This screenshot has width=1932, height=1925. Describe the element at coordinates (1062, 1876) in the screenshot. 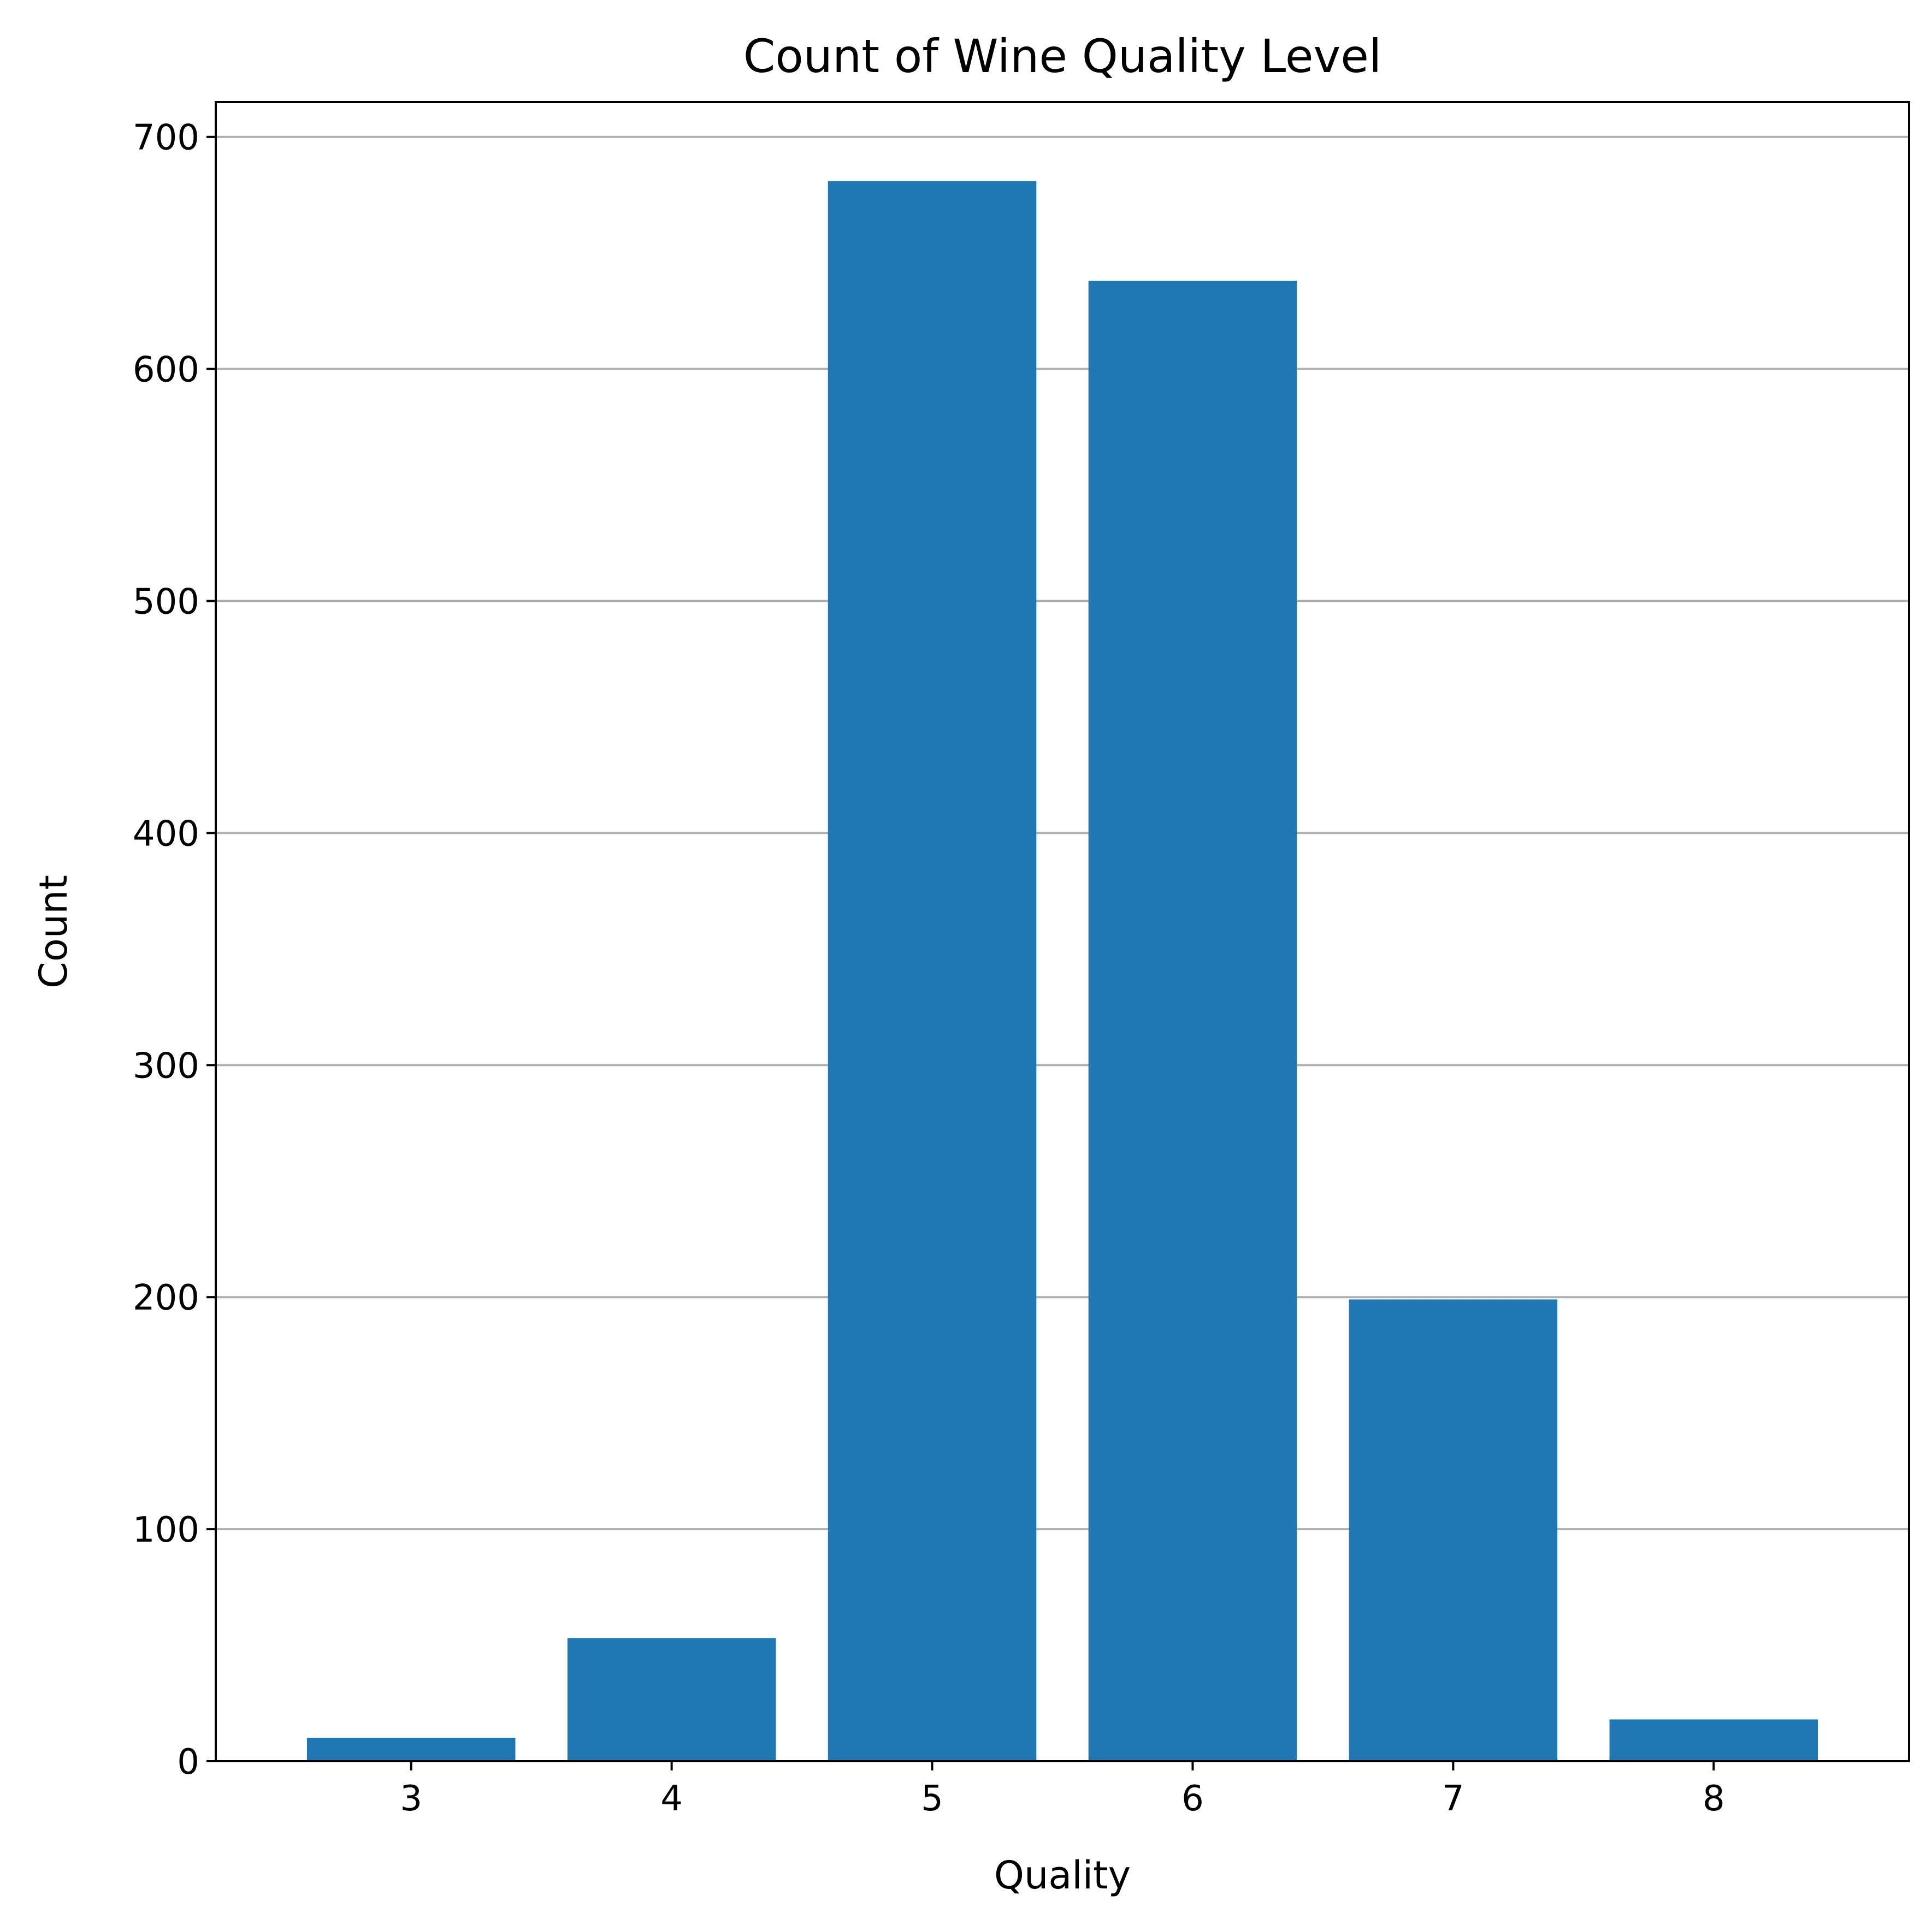

I see `x-axis-label: Quality` at that location.